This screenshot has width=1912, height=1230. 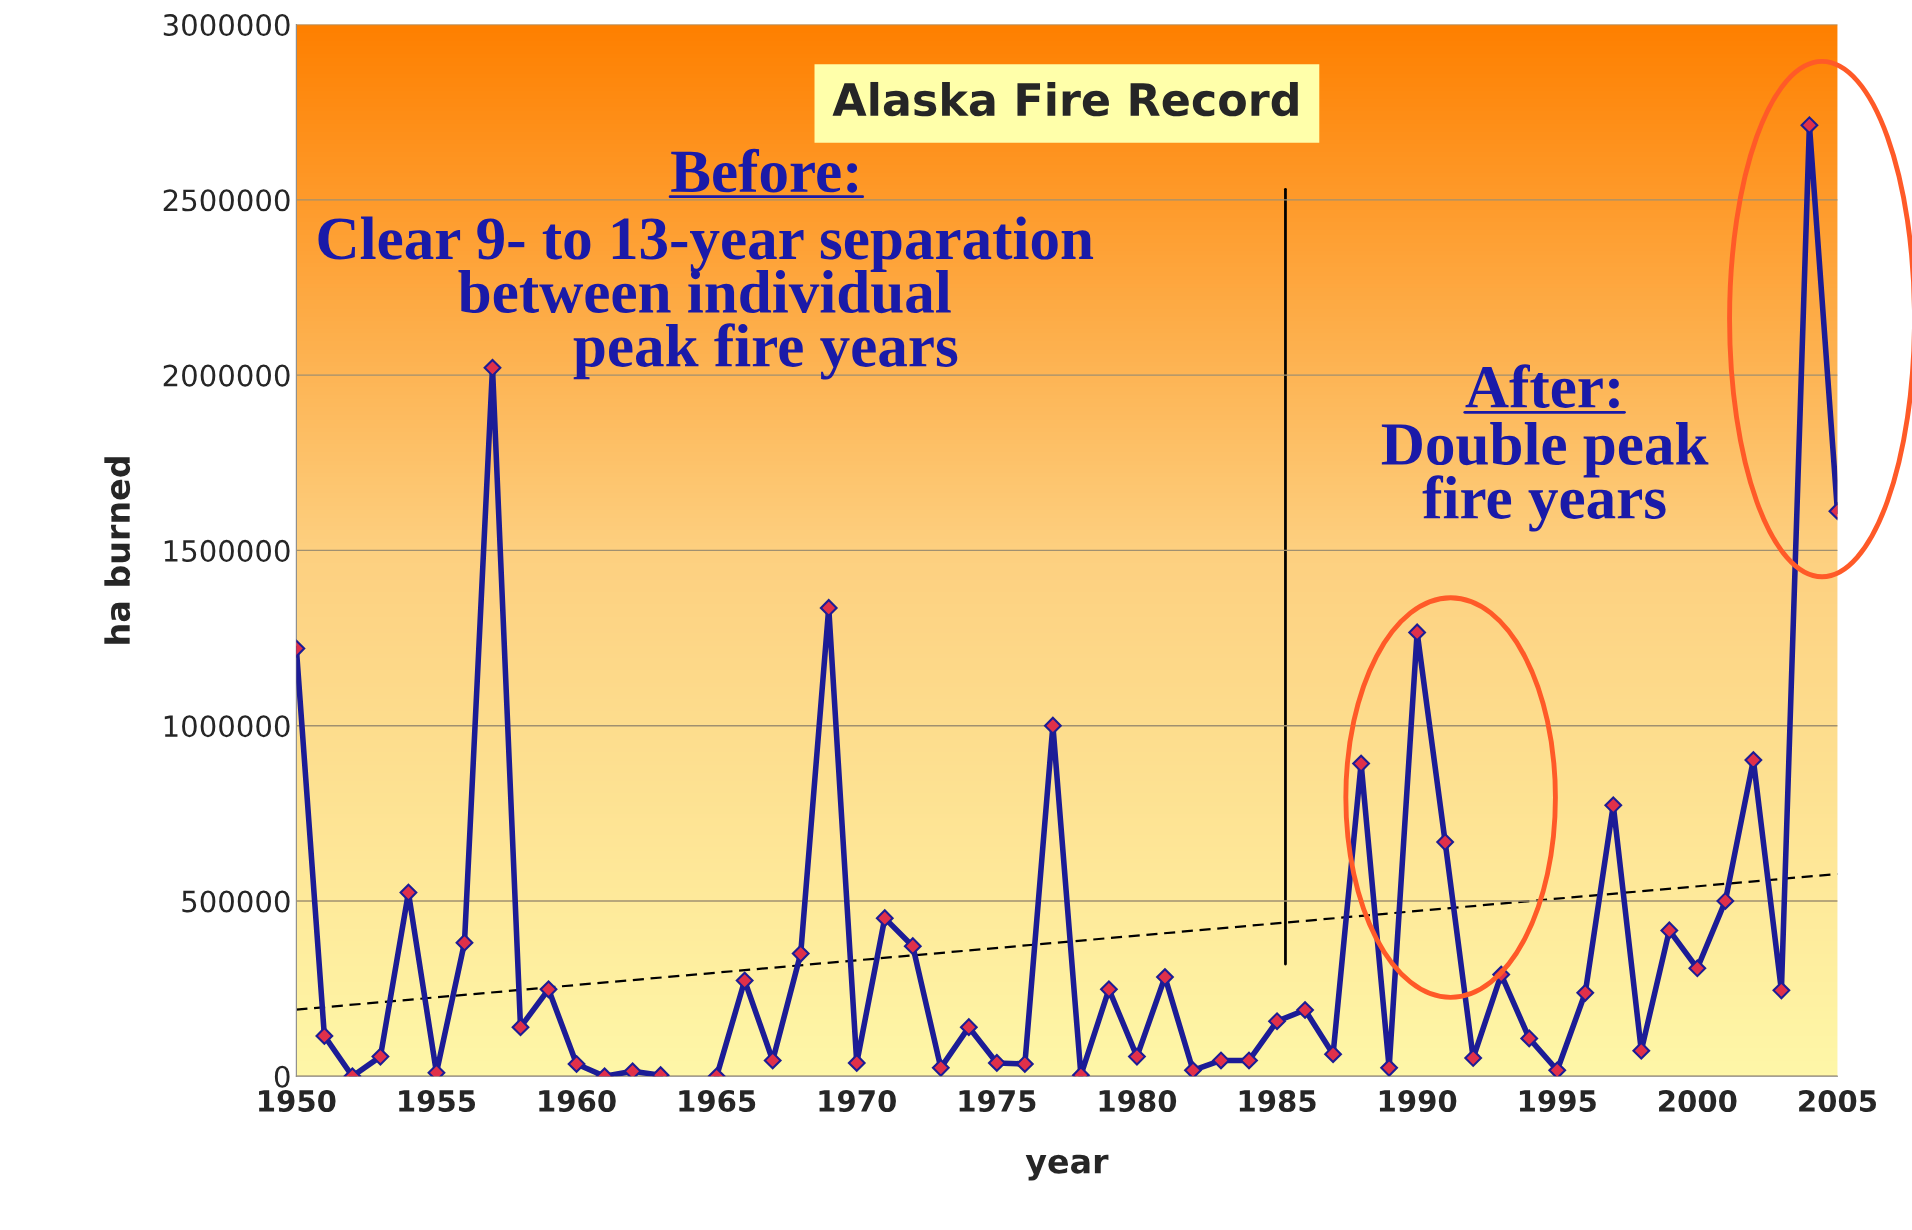 I want to click on x-tick-label: 1955, so click(x=437, y=1101).